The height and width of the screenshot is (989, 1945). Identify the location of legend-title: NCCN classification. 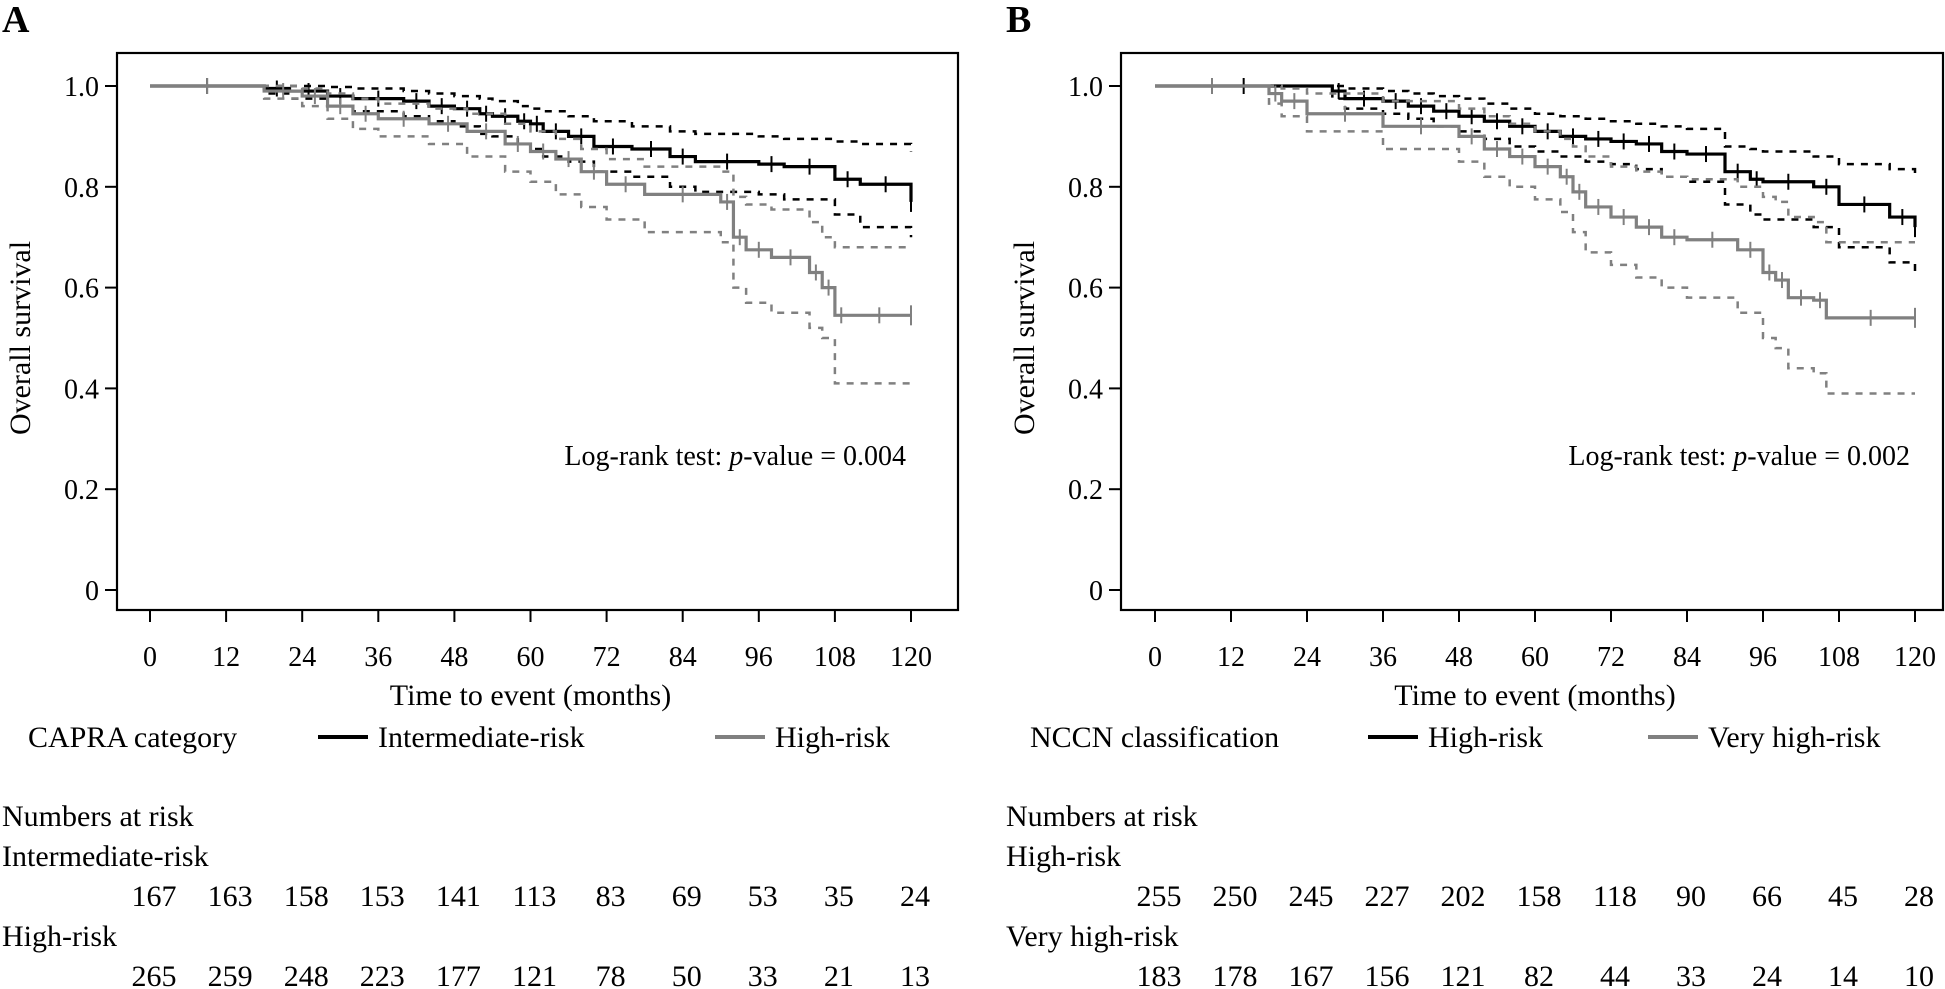
(1154, 737).